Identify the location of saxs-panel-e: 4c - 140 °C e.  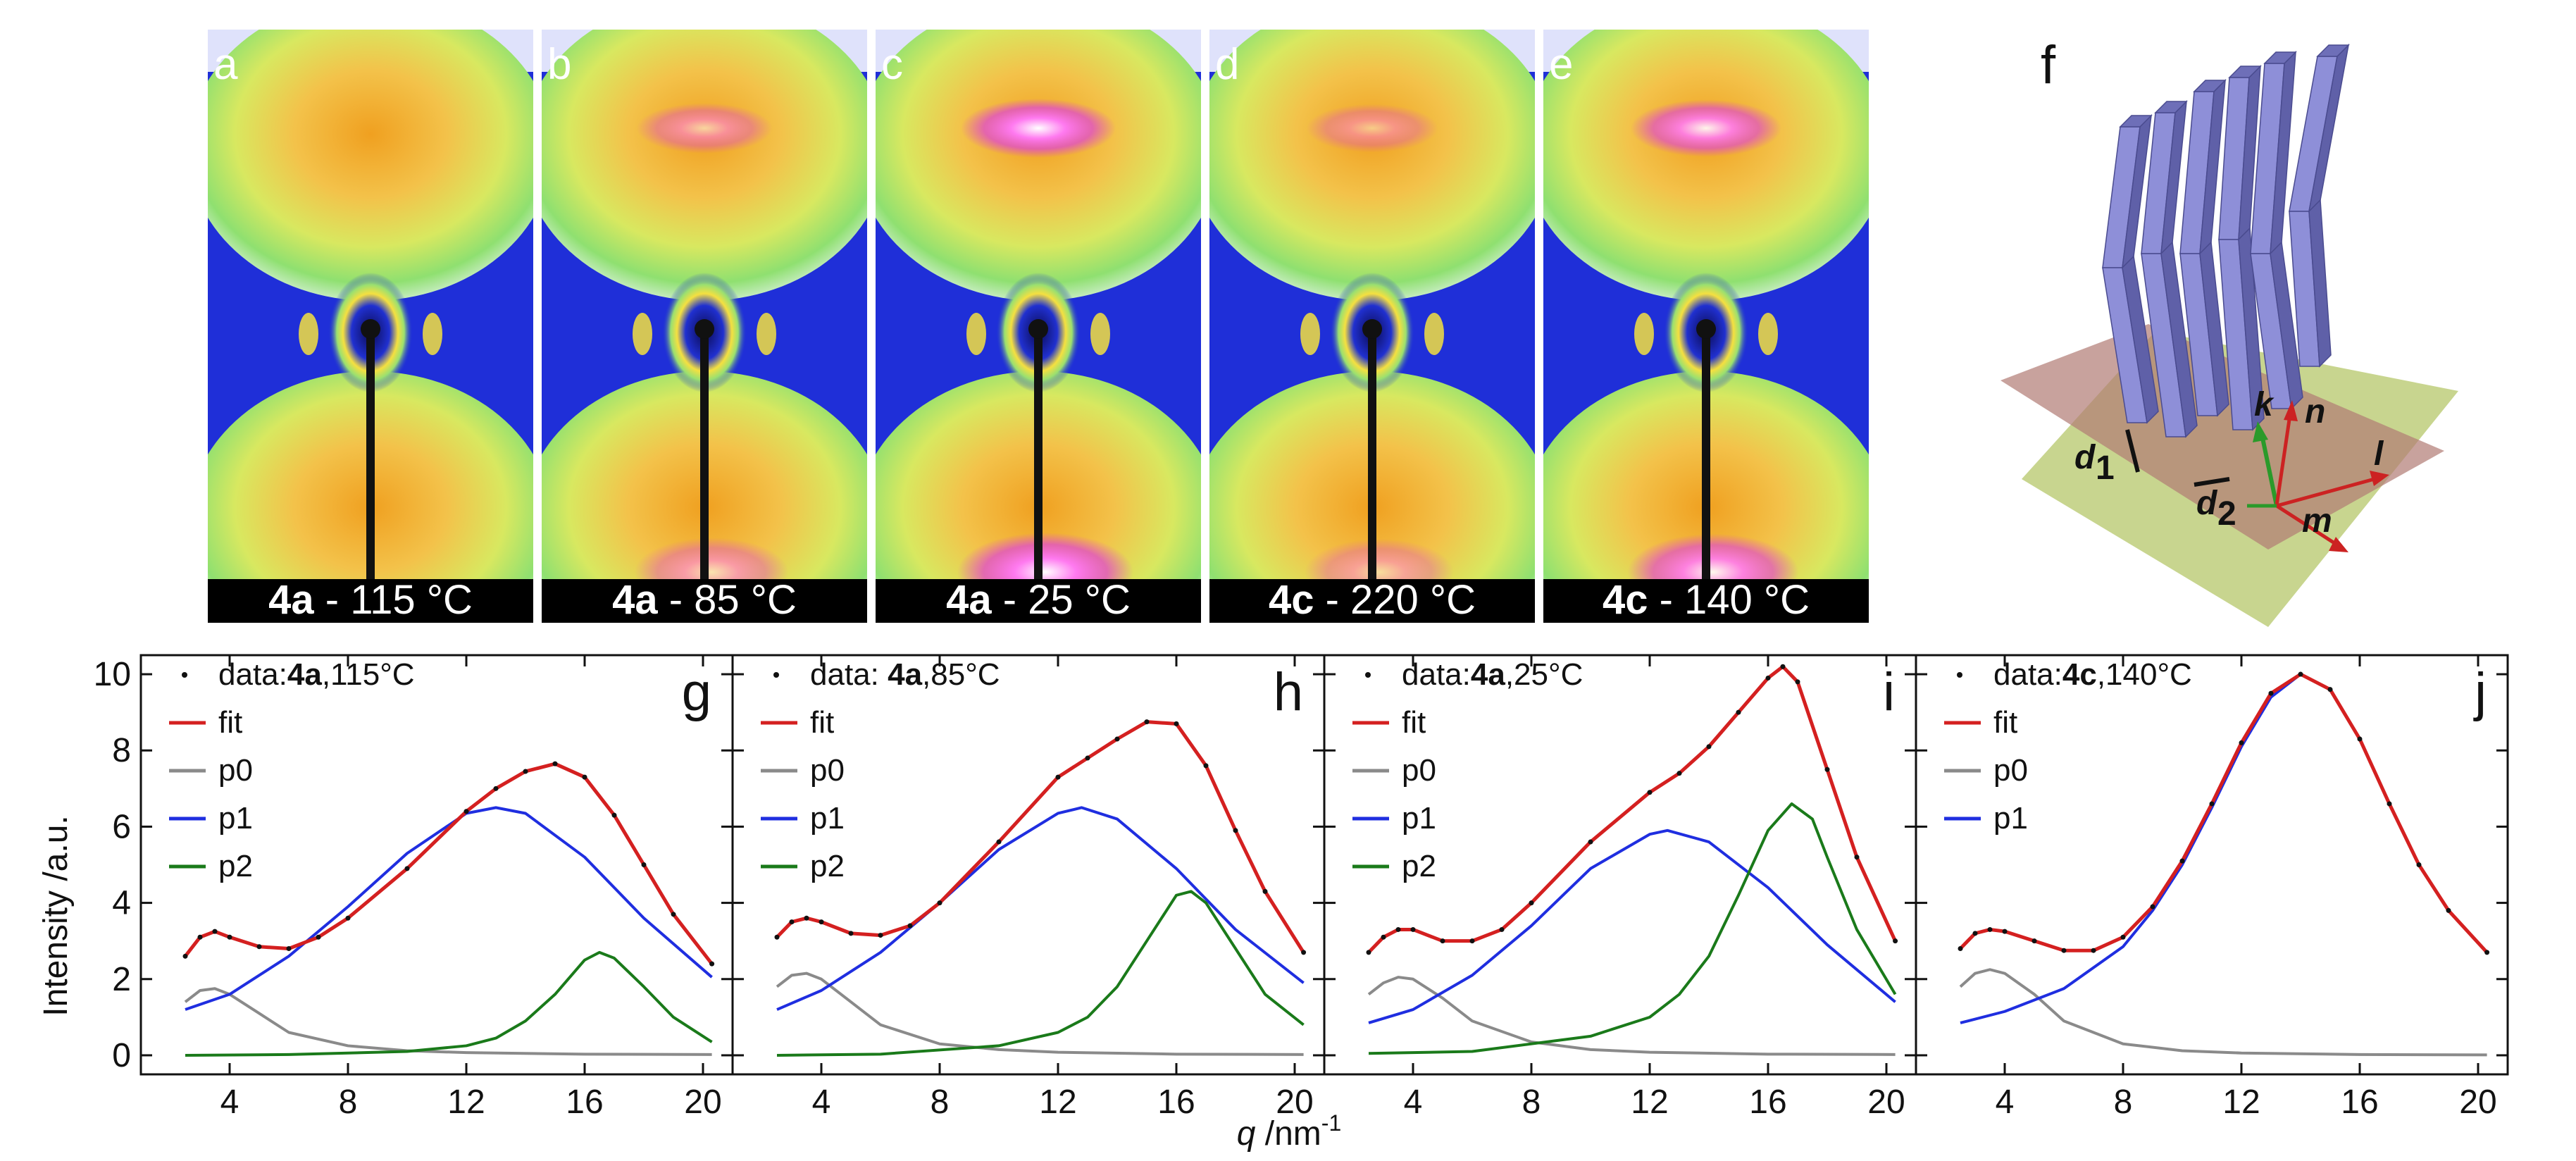
(1706, 326).